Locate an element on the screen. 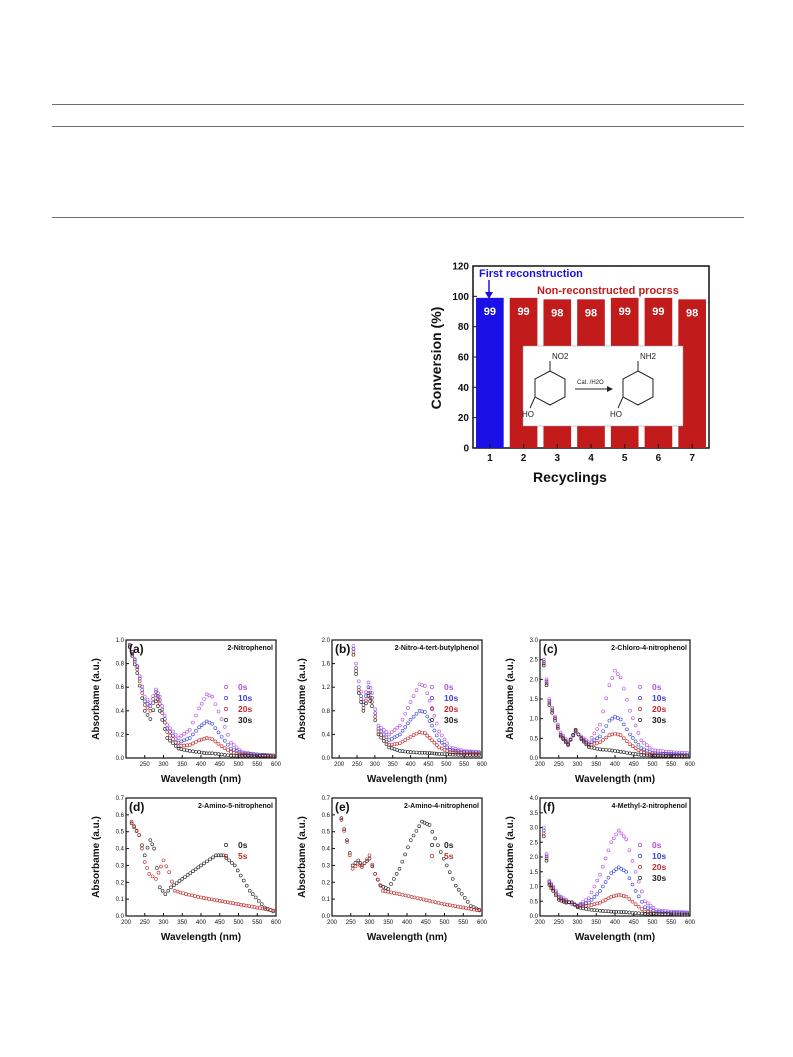  legend-entry: 5s is located at coordinates (449, 856).